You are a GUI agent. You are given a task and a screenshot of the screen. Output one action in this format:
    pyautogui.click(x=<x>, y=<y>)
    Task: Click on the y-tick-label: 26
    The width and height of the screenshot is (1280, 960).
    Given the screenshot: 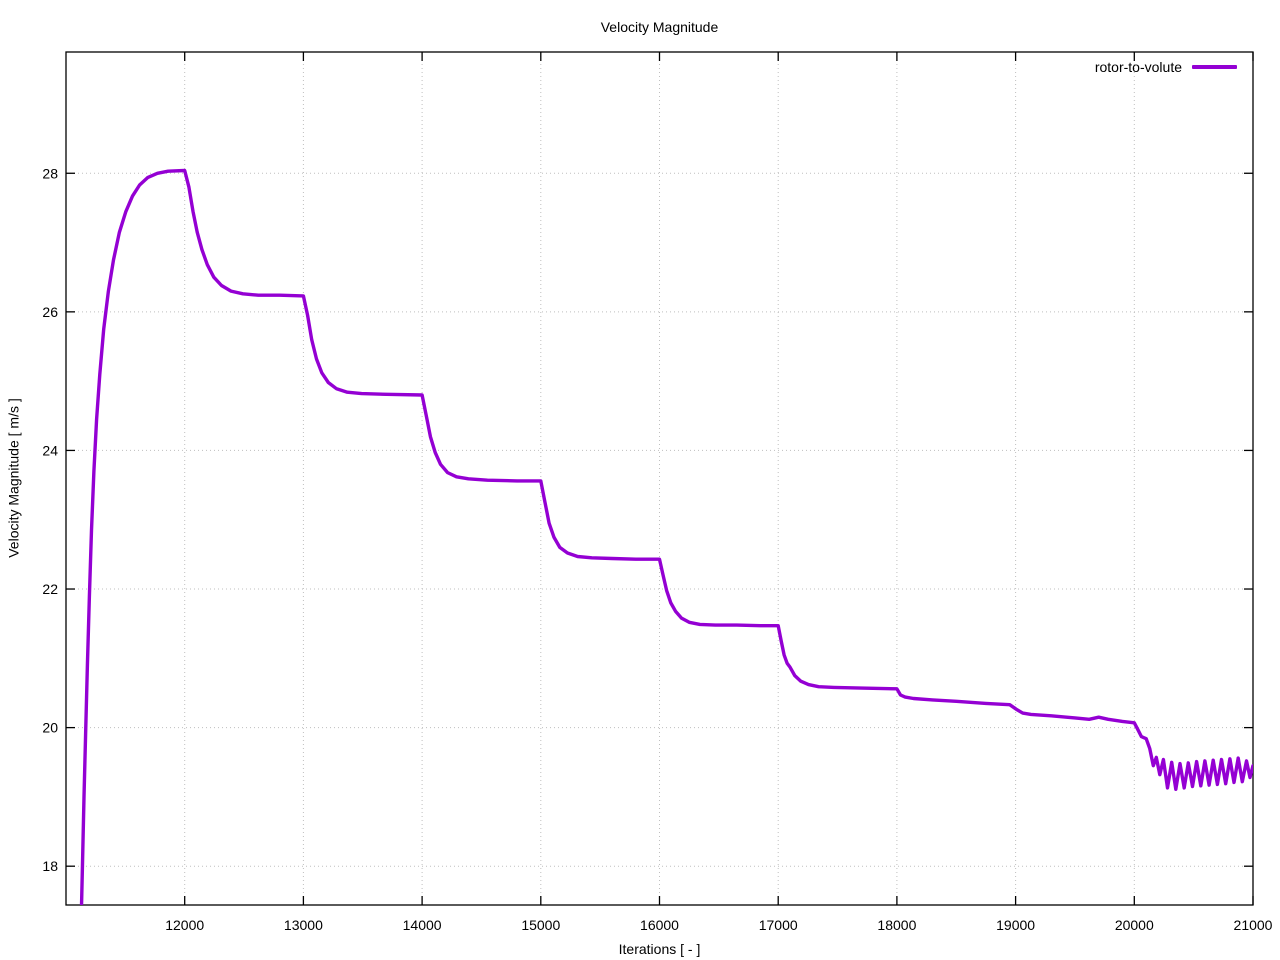 What is the action you would take?
    pyautogui.click(x=50, y=312)
    